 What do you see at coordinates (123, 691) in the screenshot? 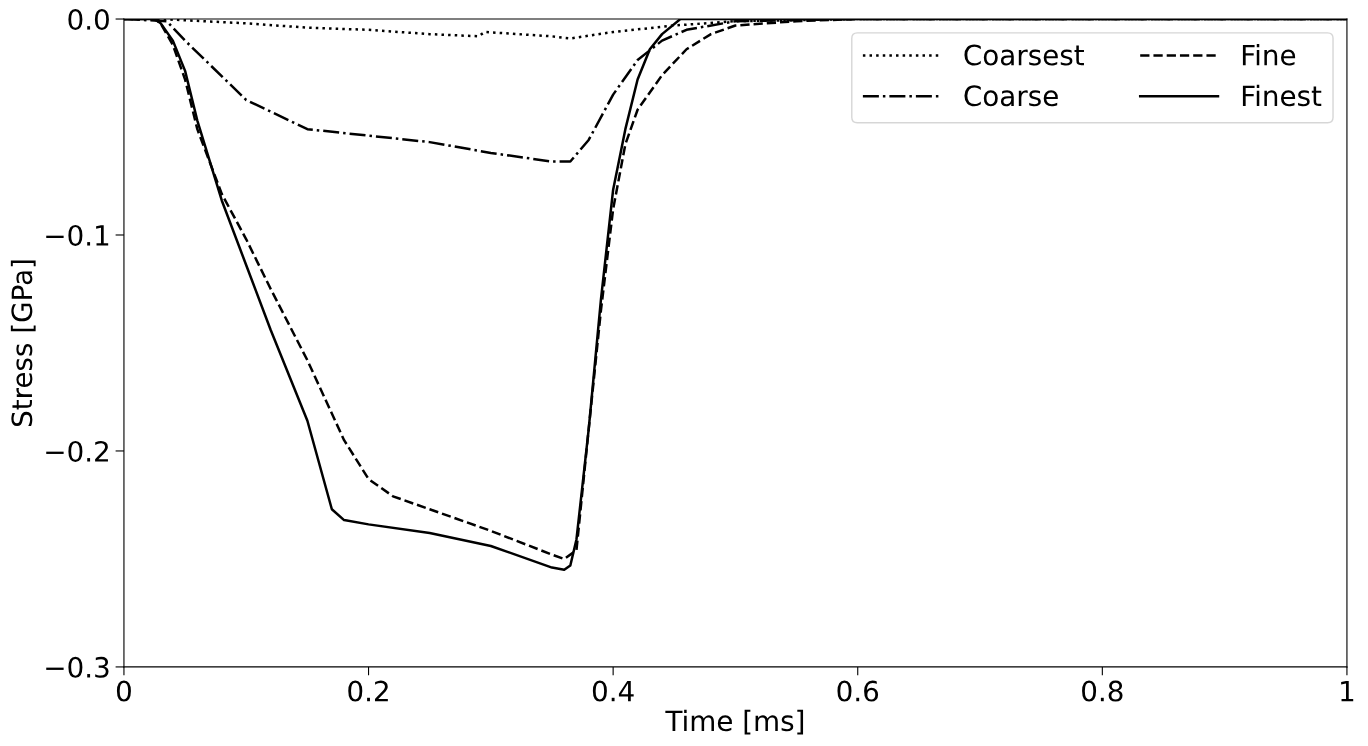
I see `x-tick-label: 0` at bounding box center [123, 691].